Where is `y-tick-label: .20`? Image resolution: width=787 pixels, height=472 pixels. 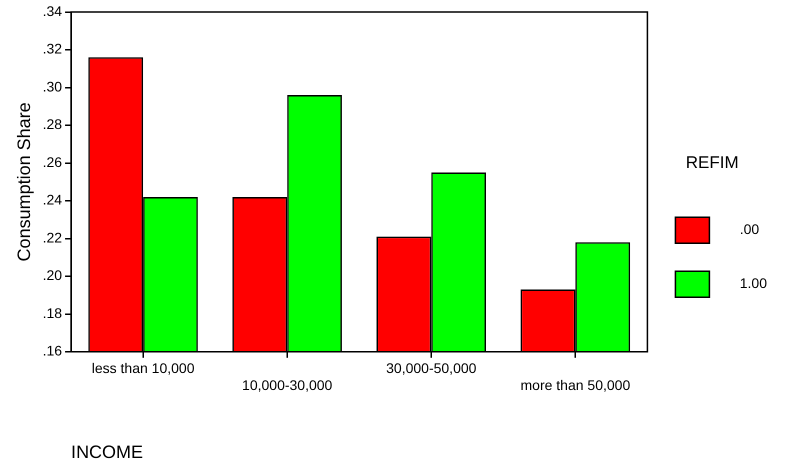
y-tick-label: .20 is located at coordinates (52, 275).